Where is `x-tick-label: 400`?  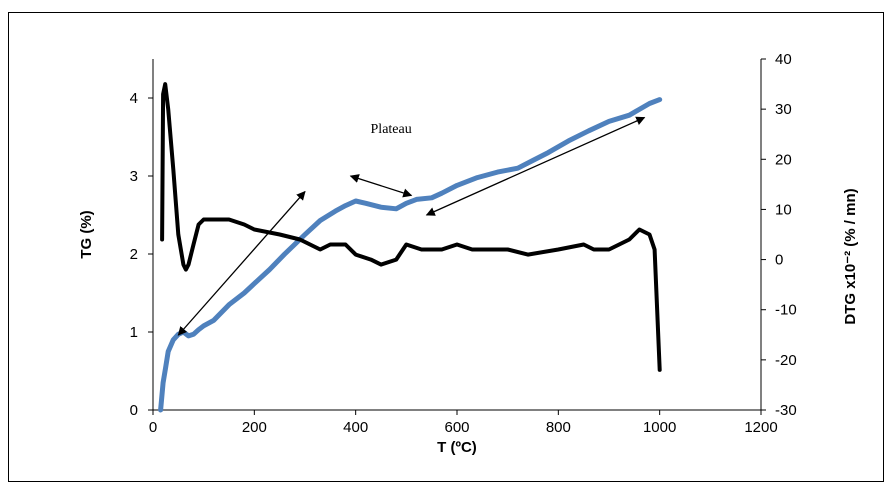
x-tick-label: 400 is located at coordinates (355, 427).